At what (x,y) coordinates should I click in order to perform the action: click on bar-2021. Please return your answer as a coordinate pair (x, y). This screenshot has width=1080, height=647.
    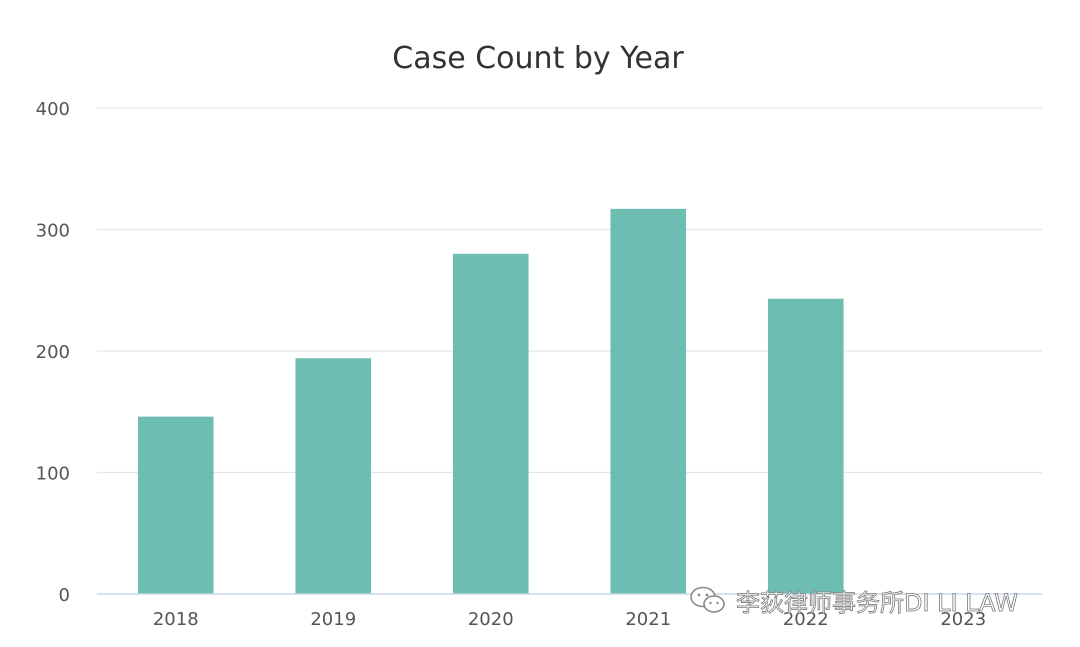
    Looking at the image, I should click on (648, 401).